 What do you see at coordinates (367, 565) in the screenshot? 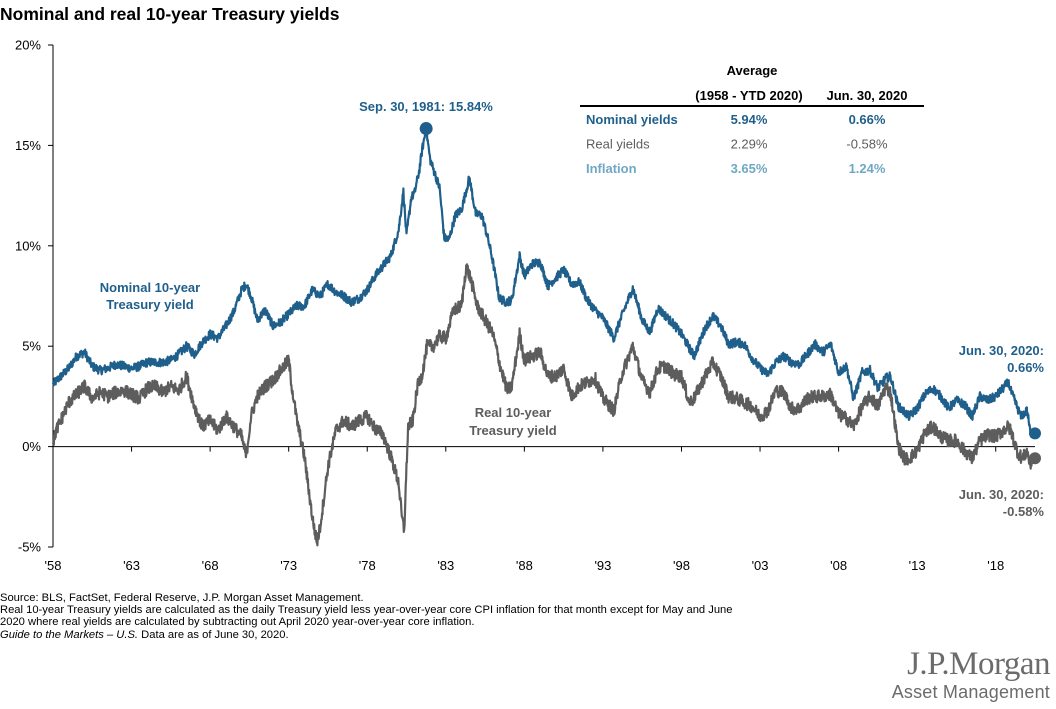
I see `x-tick-label: '78` at bounding box center [367, 565].